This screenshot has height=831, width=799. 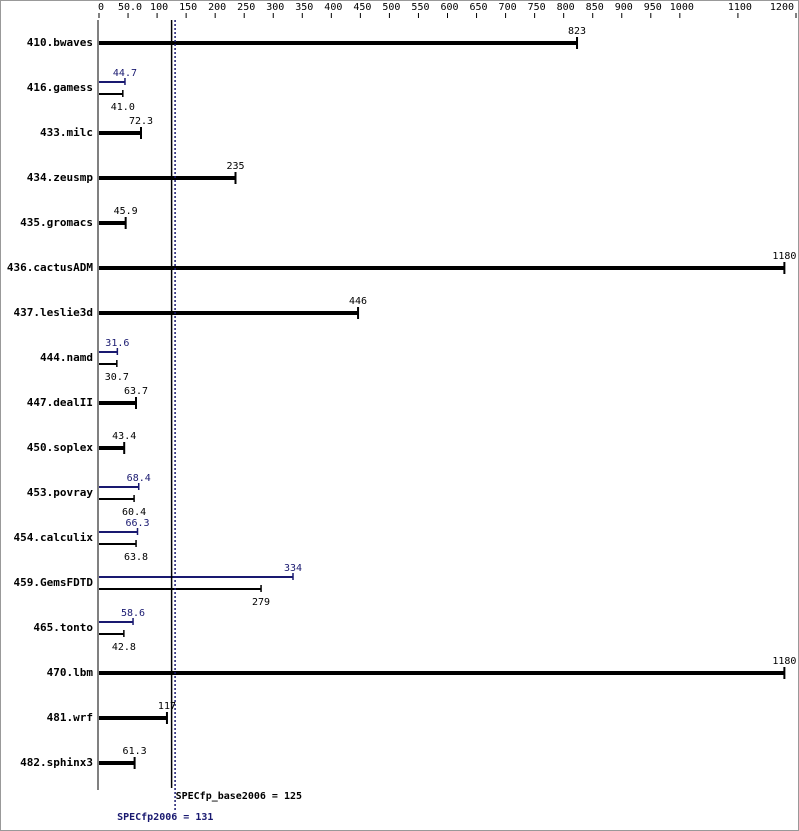 What do you see at coordinates (188, 7) in the screenshot?
I see `x-tick-label: 150` at bounding box center [188, 7].